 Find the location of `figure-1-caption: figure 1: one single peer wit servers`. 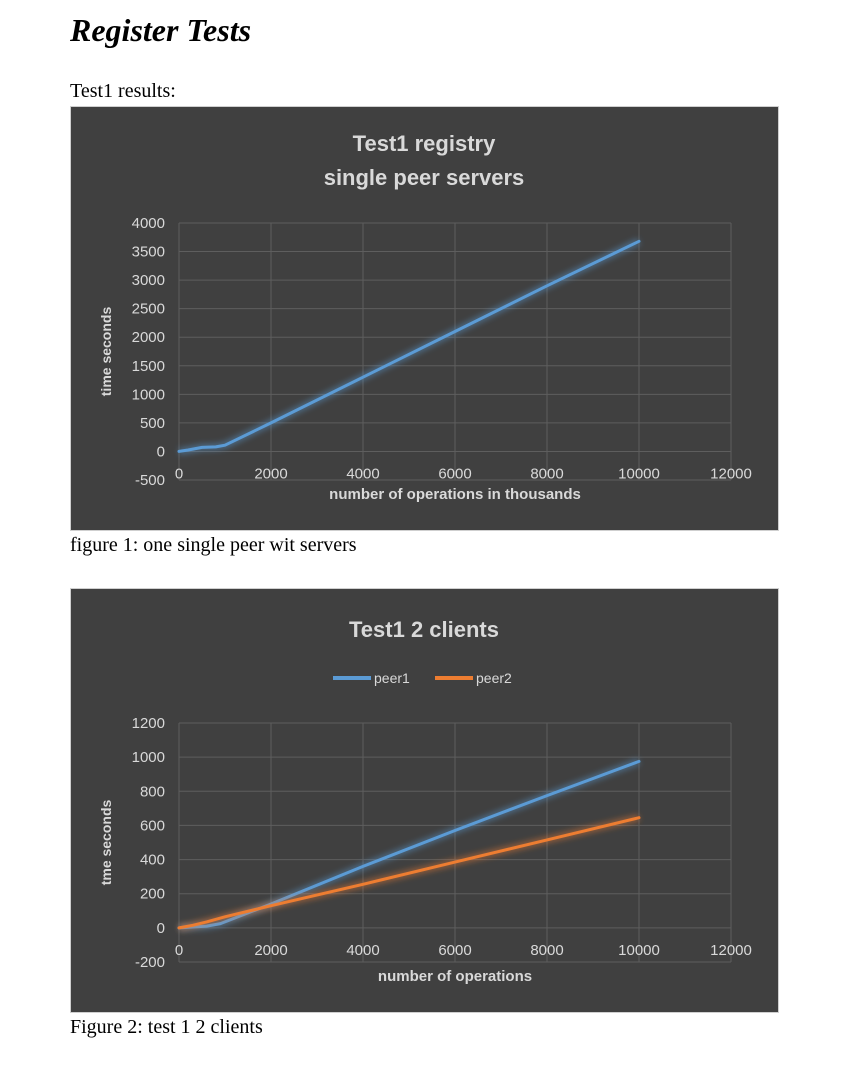

figure-1-caption: figure 1: one single peer wit servers is located at coordinates (213, 545).